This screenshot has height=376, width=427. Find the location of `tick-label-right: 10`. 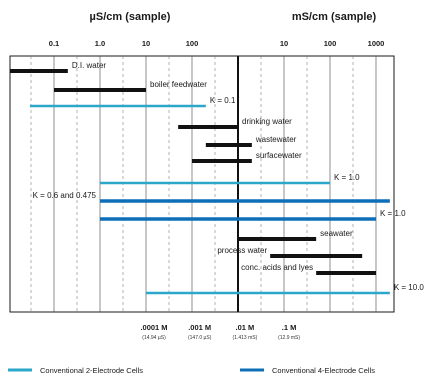

tick-label-right: 10 is located at coordinates (284, 43).